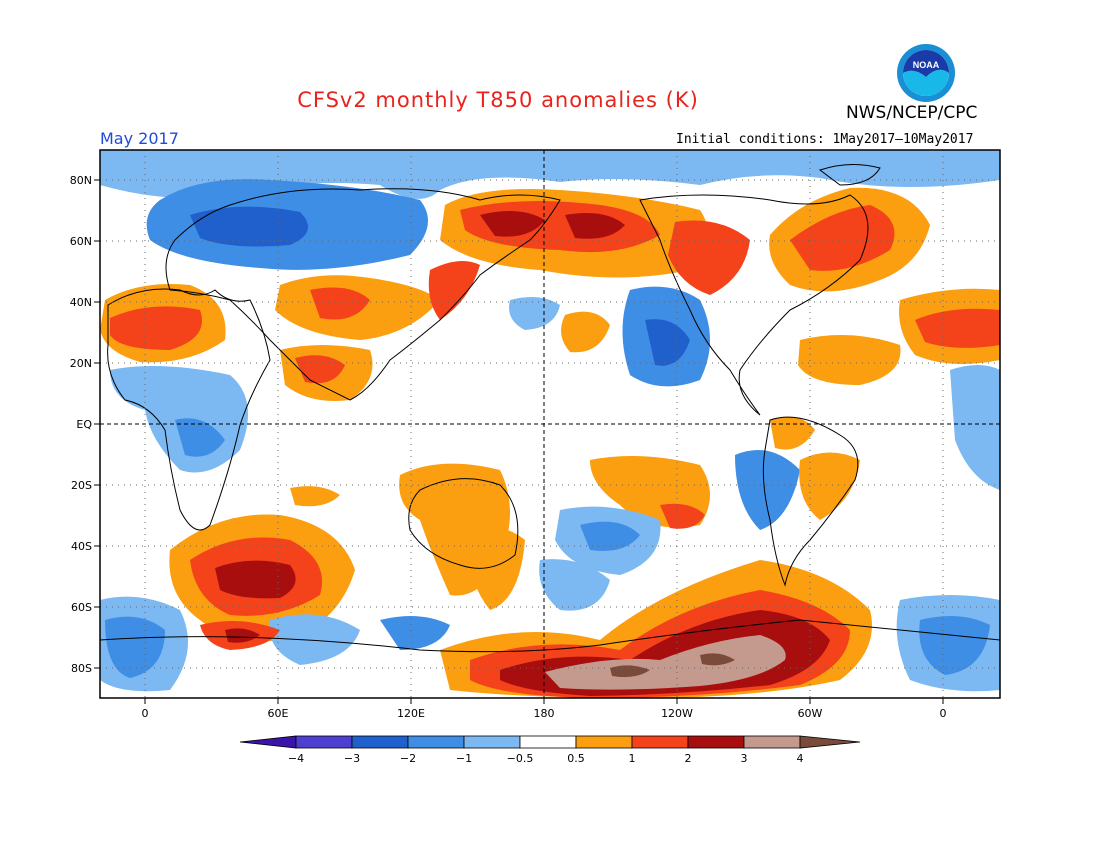 The image size is (1100, 850). I want to click on longitude-labels: 0 60E 120E 180 120W 60W 0, so click(544, 713).